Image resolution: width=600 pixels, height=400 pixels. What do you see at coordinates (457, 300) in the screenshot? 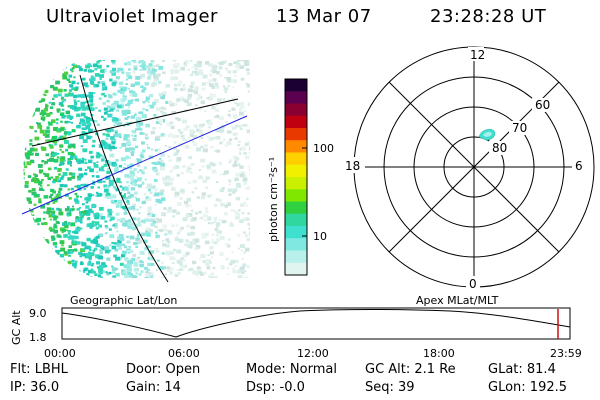
I see `timeline-right-title: Apex MLat/MLT` at bounding box center [457, 300].